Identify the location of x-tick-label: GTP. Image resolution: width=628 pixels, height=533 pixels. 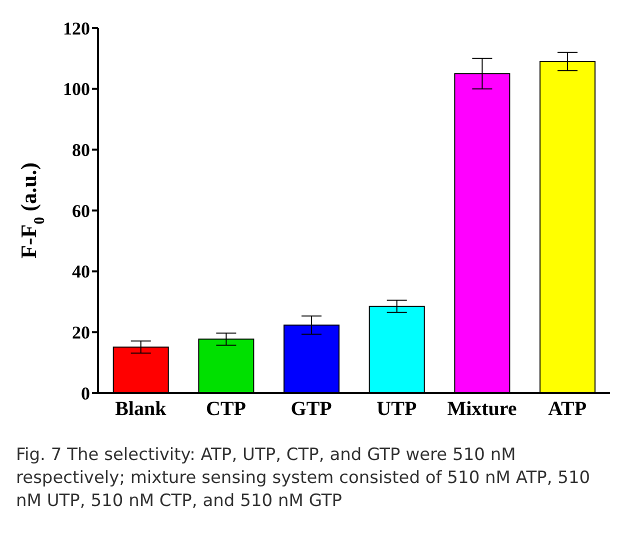
(311, 409).